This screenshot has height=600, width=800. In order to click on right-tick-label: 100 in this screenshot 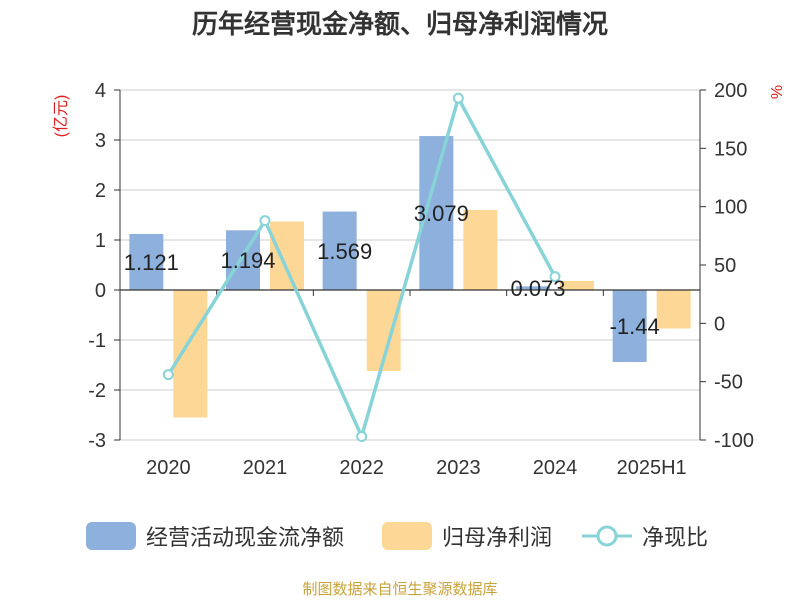, I will do `click(730, 208)`.